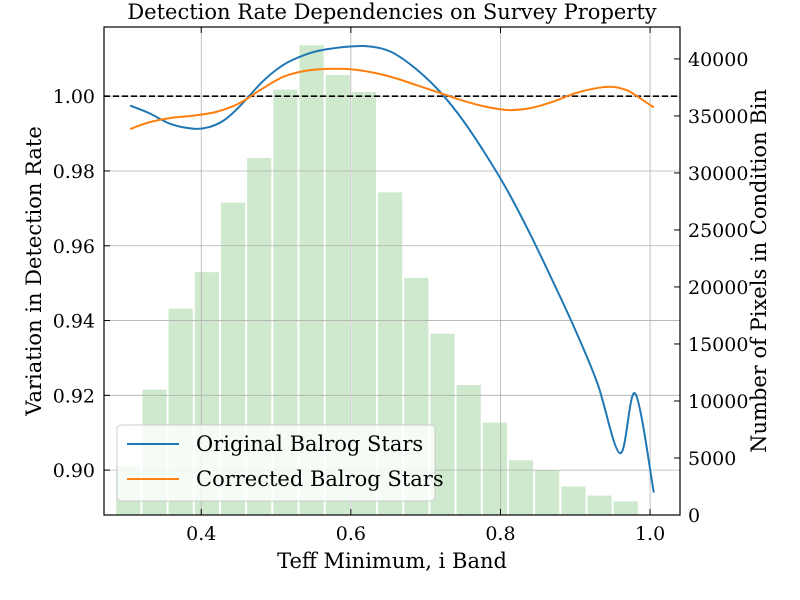  I want to click on y2-tick-label: 15000, so click(718, 345).